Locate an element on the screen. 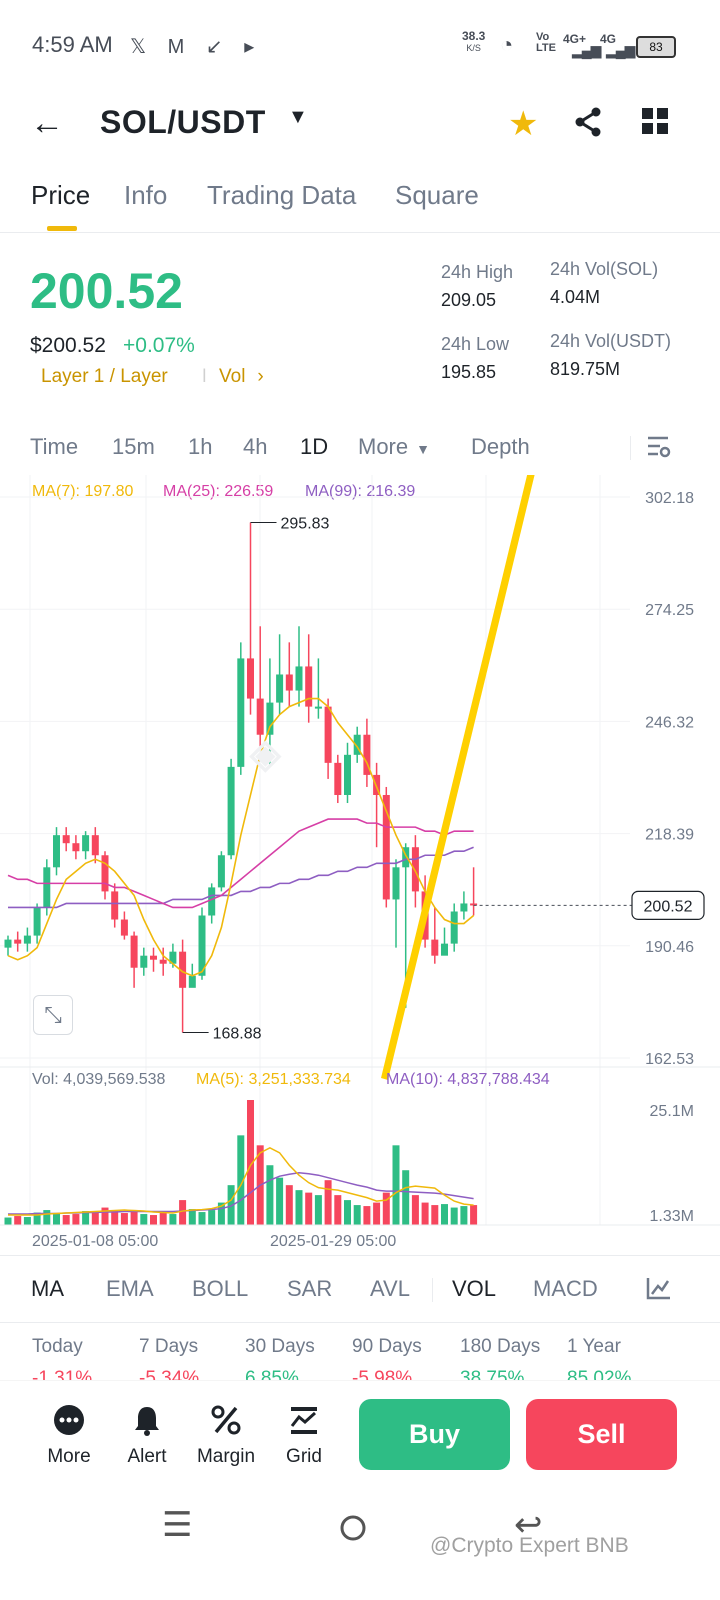 Image resolution: width=720 pixels, height=1600 pixels. battery-indicator: 83 is located at coordinates (656, 47).